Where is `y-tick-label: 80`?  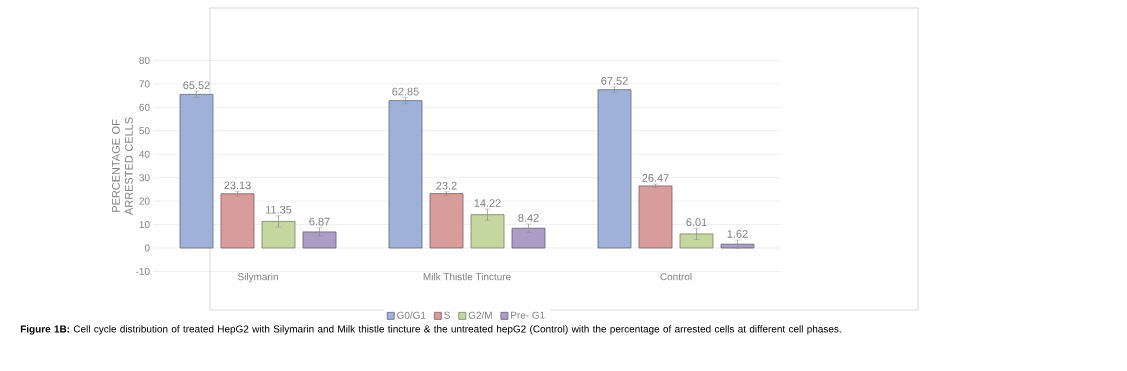
y-tick-label: 80 is located at coordinates (144, 60).